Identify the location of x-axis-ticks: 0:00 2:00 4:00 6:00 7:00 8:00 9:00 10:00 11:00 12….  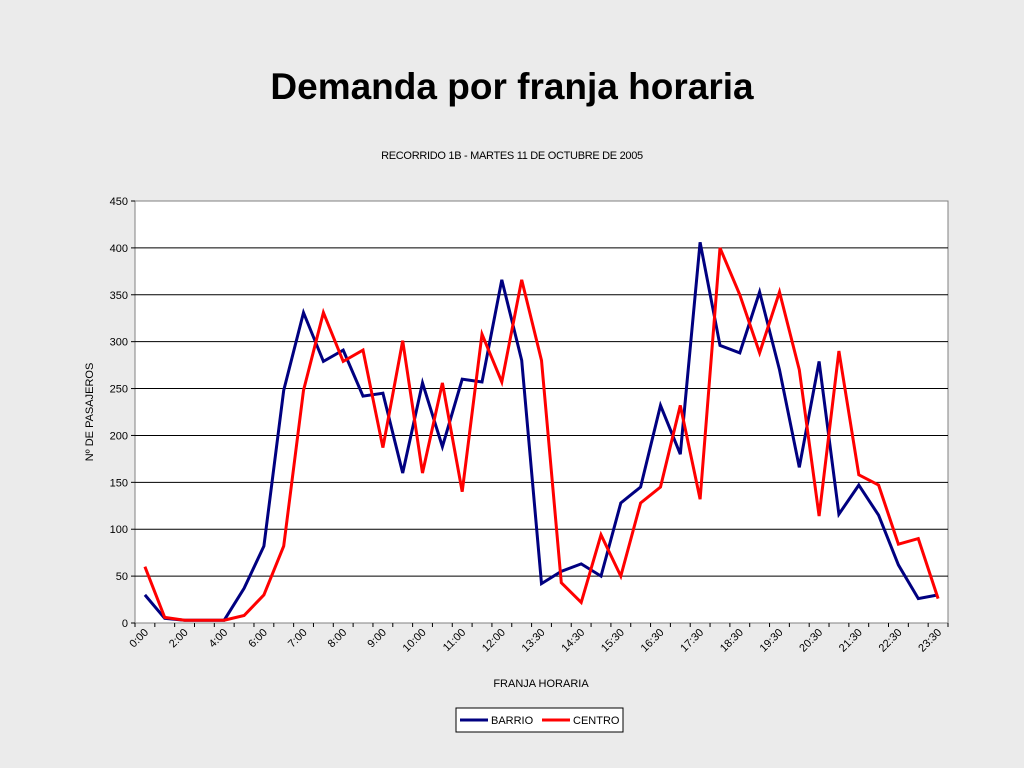
(538, 639).